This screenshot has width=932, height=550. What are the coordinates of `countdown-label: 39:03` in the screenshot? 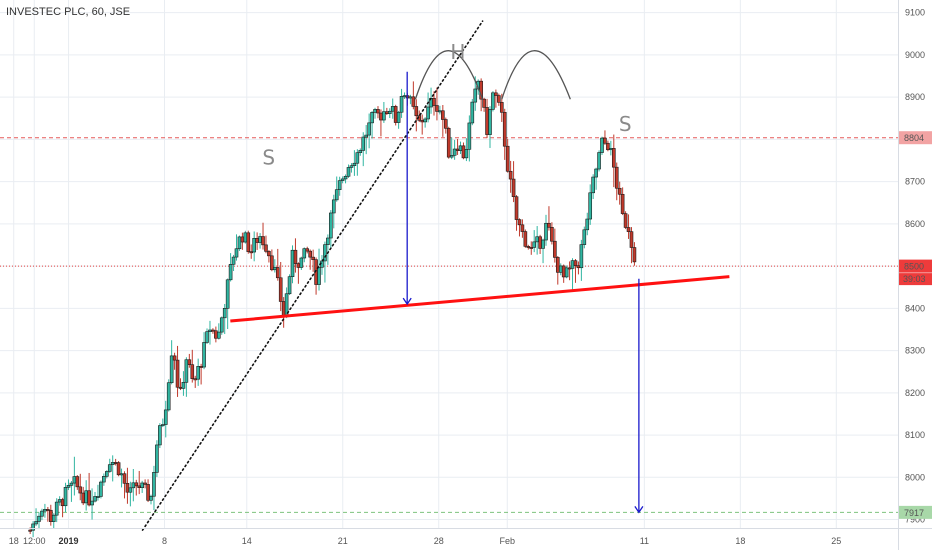 It's located at (914, 279).